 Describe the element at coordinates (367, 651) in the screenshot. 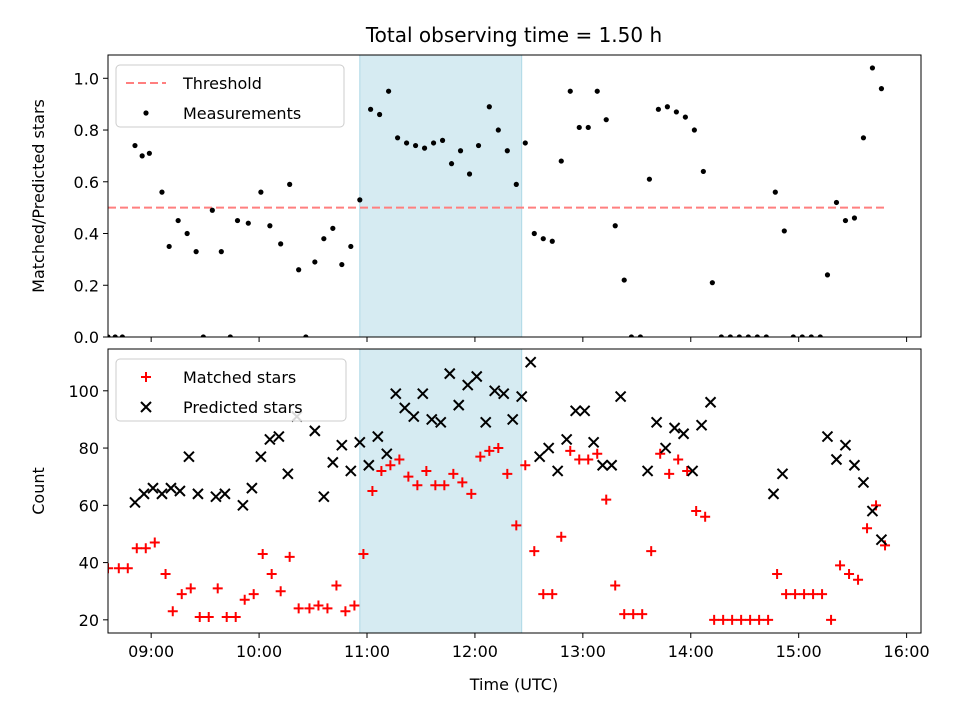

I see `x-tick-label: 11:00` at that location.